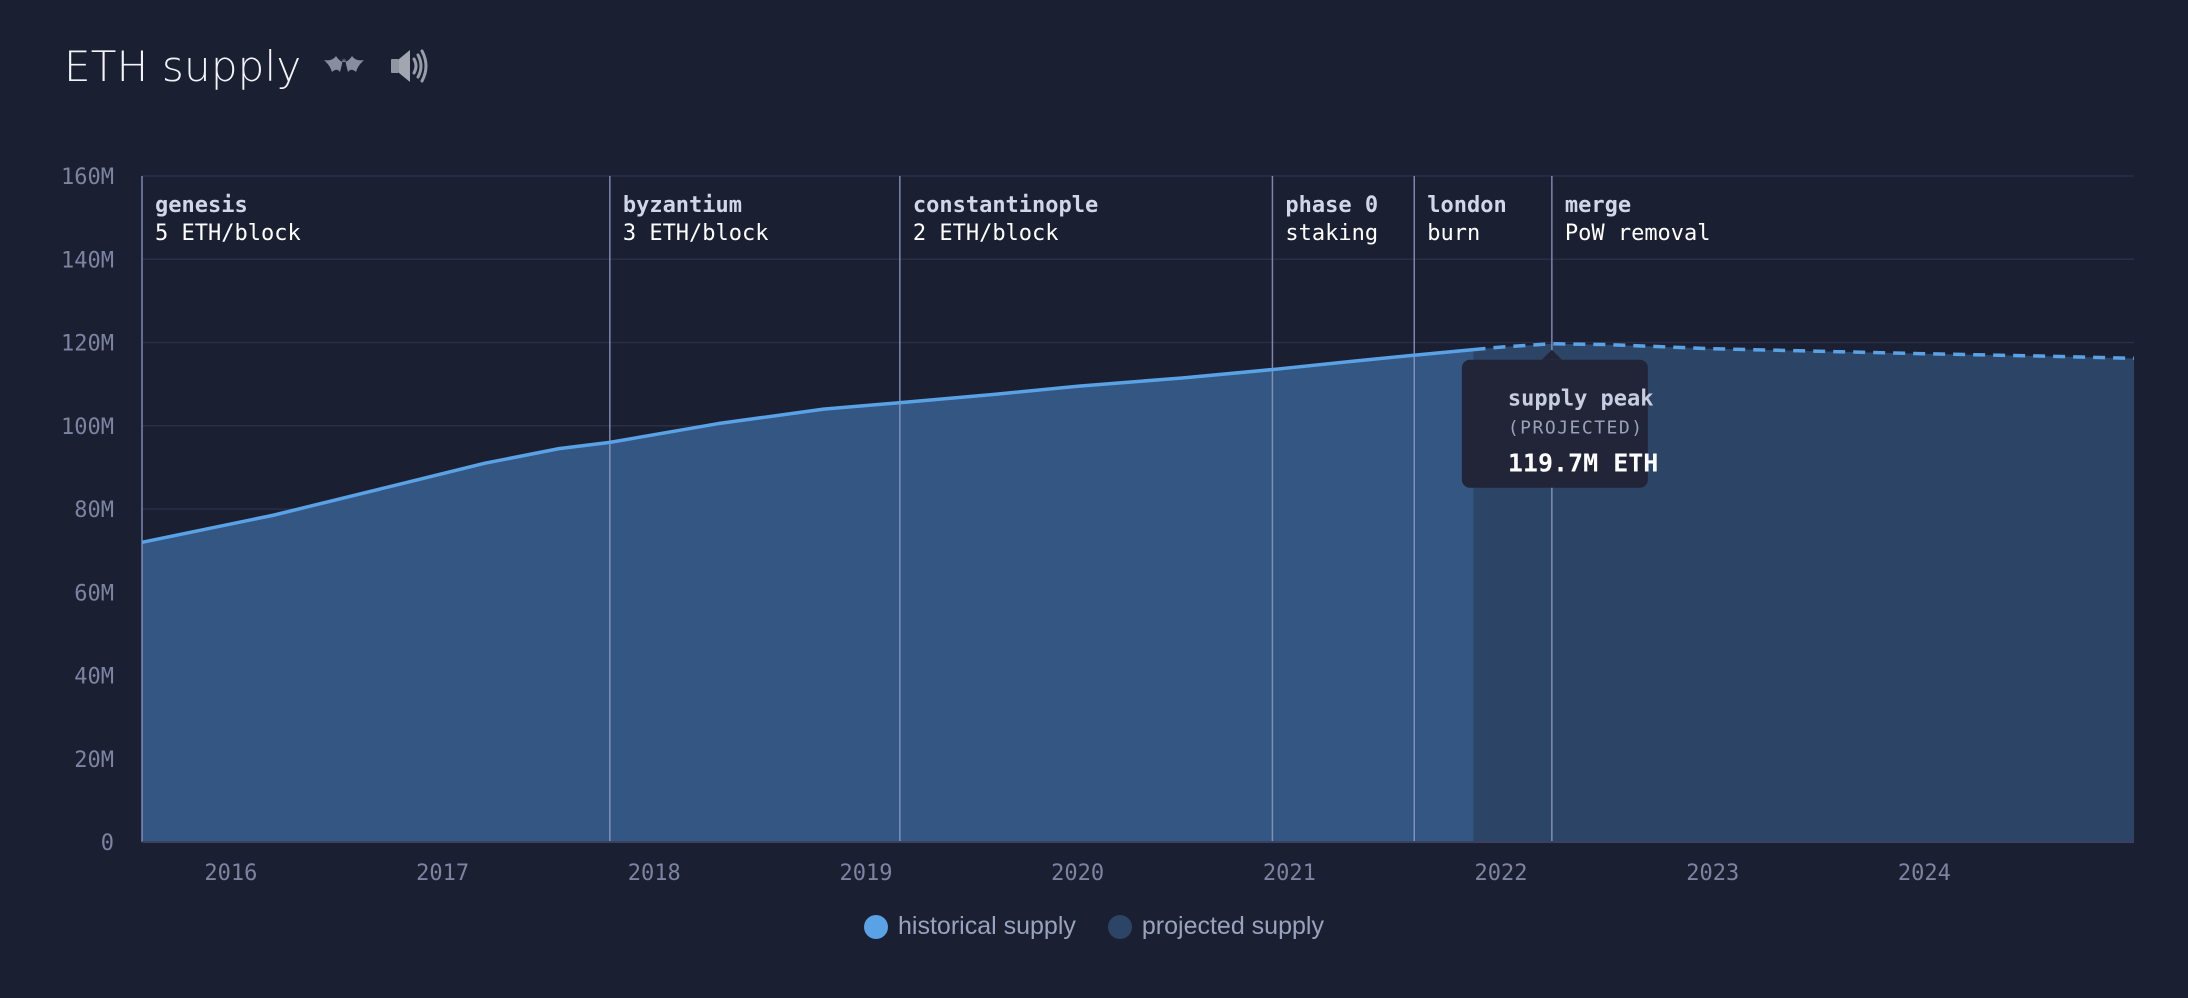 The image size is (2188, 998). I want to click on x-tick-label: 2022, so click(1501, 873).